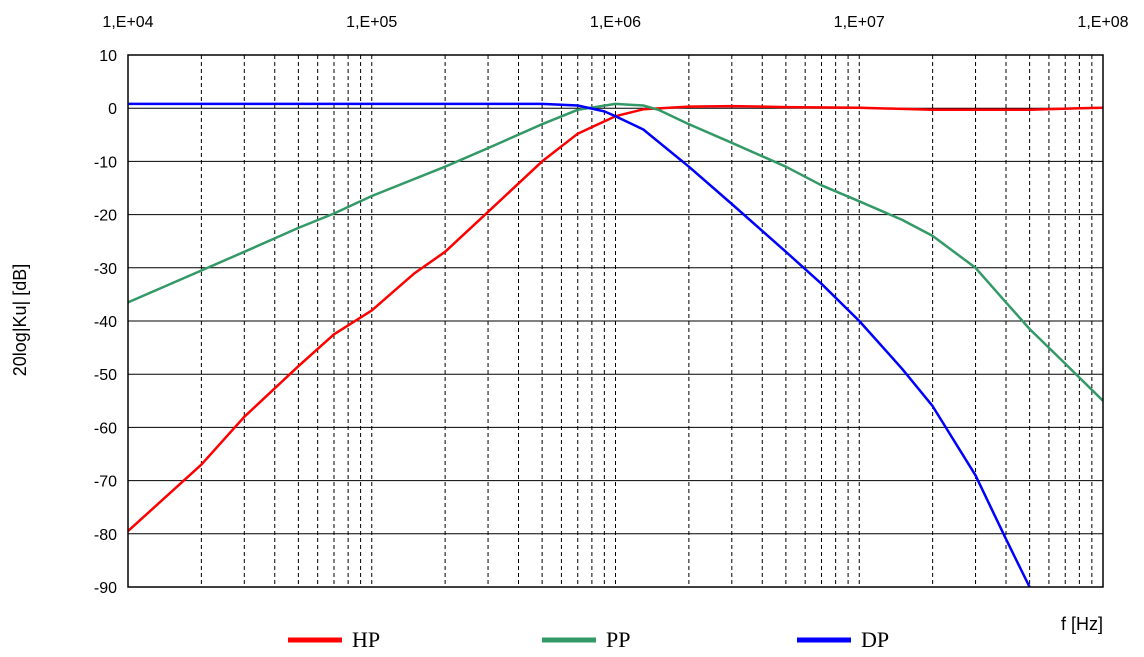 This screenshot has height=657, width=1144. I want to click on legend-label-pp: PP, so click(618, 639).